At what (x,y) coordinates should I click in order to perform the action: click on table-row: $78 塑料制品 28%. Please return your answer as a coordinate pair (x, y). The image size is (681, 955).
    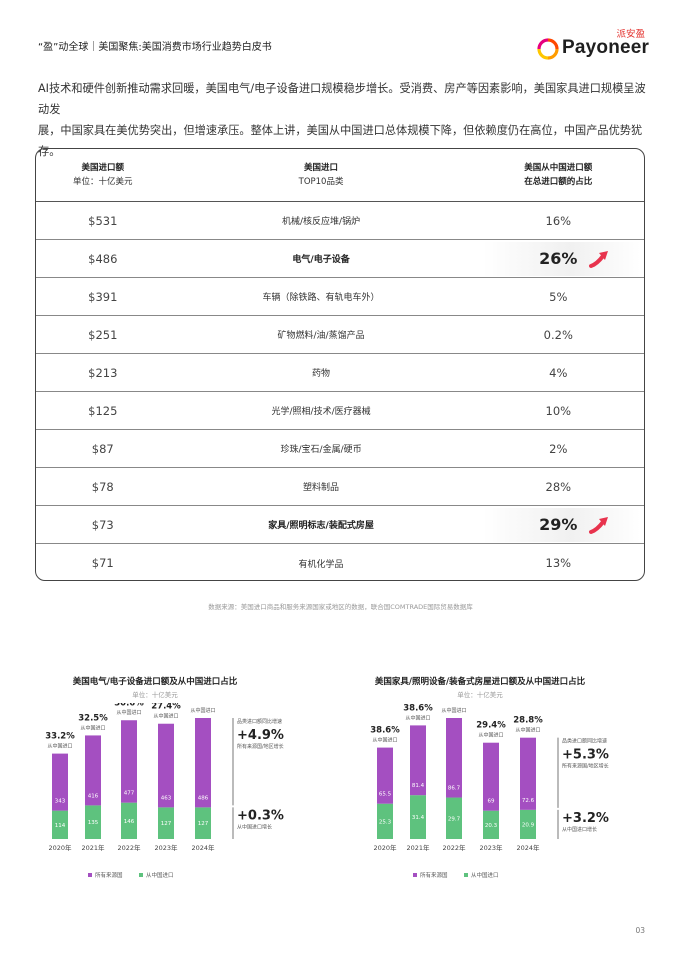
    Looking at the image, I should click on (340, 487).